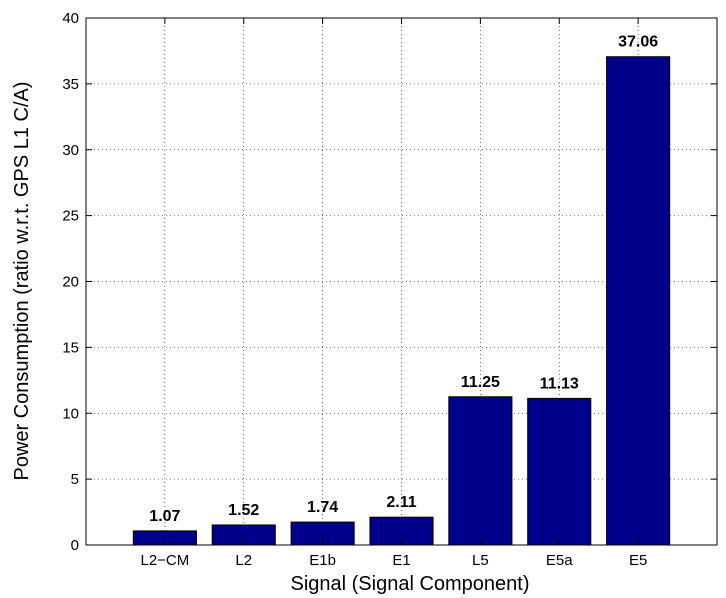 The height and width of the screenshot is (598, 726). What do you see at coordinates (409, 584) in the screenshot?
I see `x-axis-title: Signal (Signal Component)` at bounding box center [409, 584].